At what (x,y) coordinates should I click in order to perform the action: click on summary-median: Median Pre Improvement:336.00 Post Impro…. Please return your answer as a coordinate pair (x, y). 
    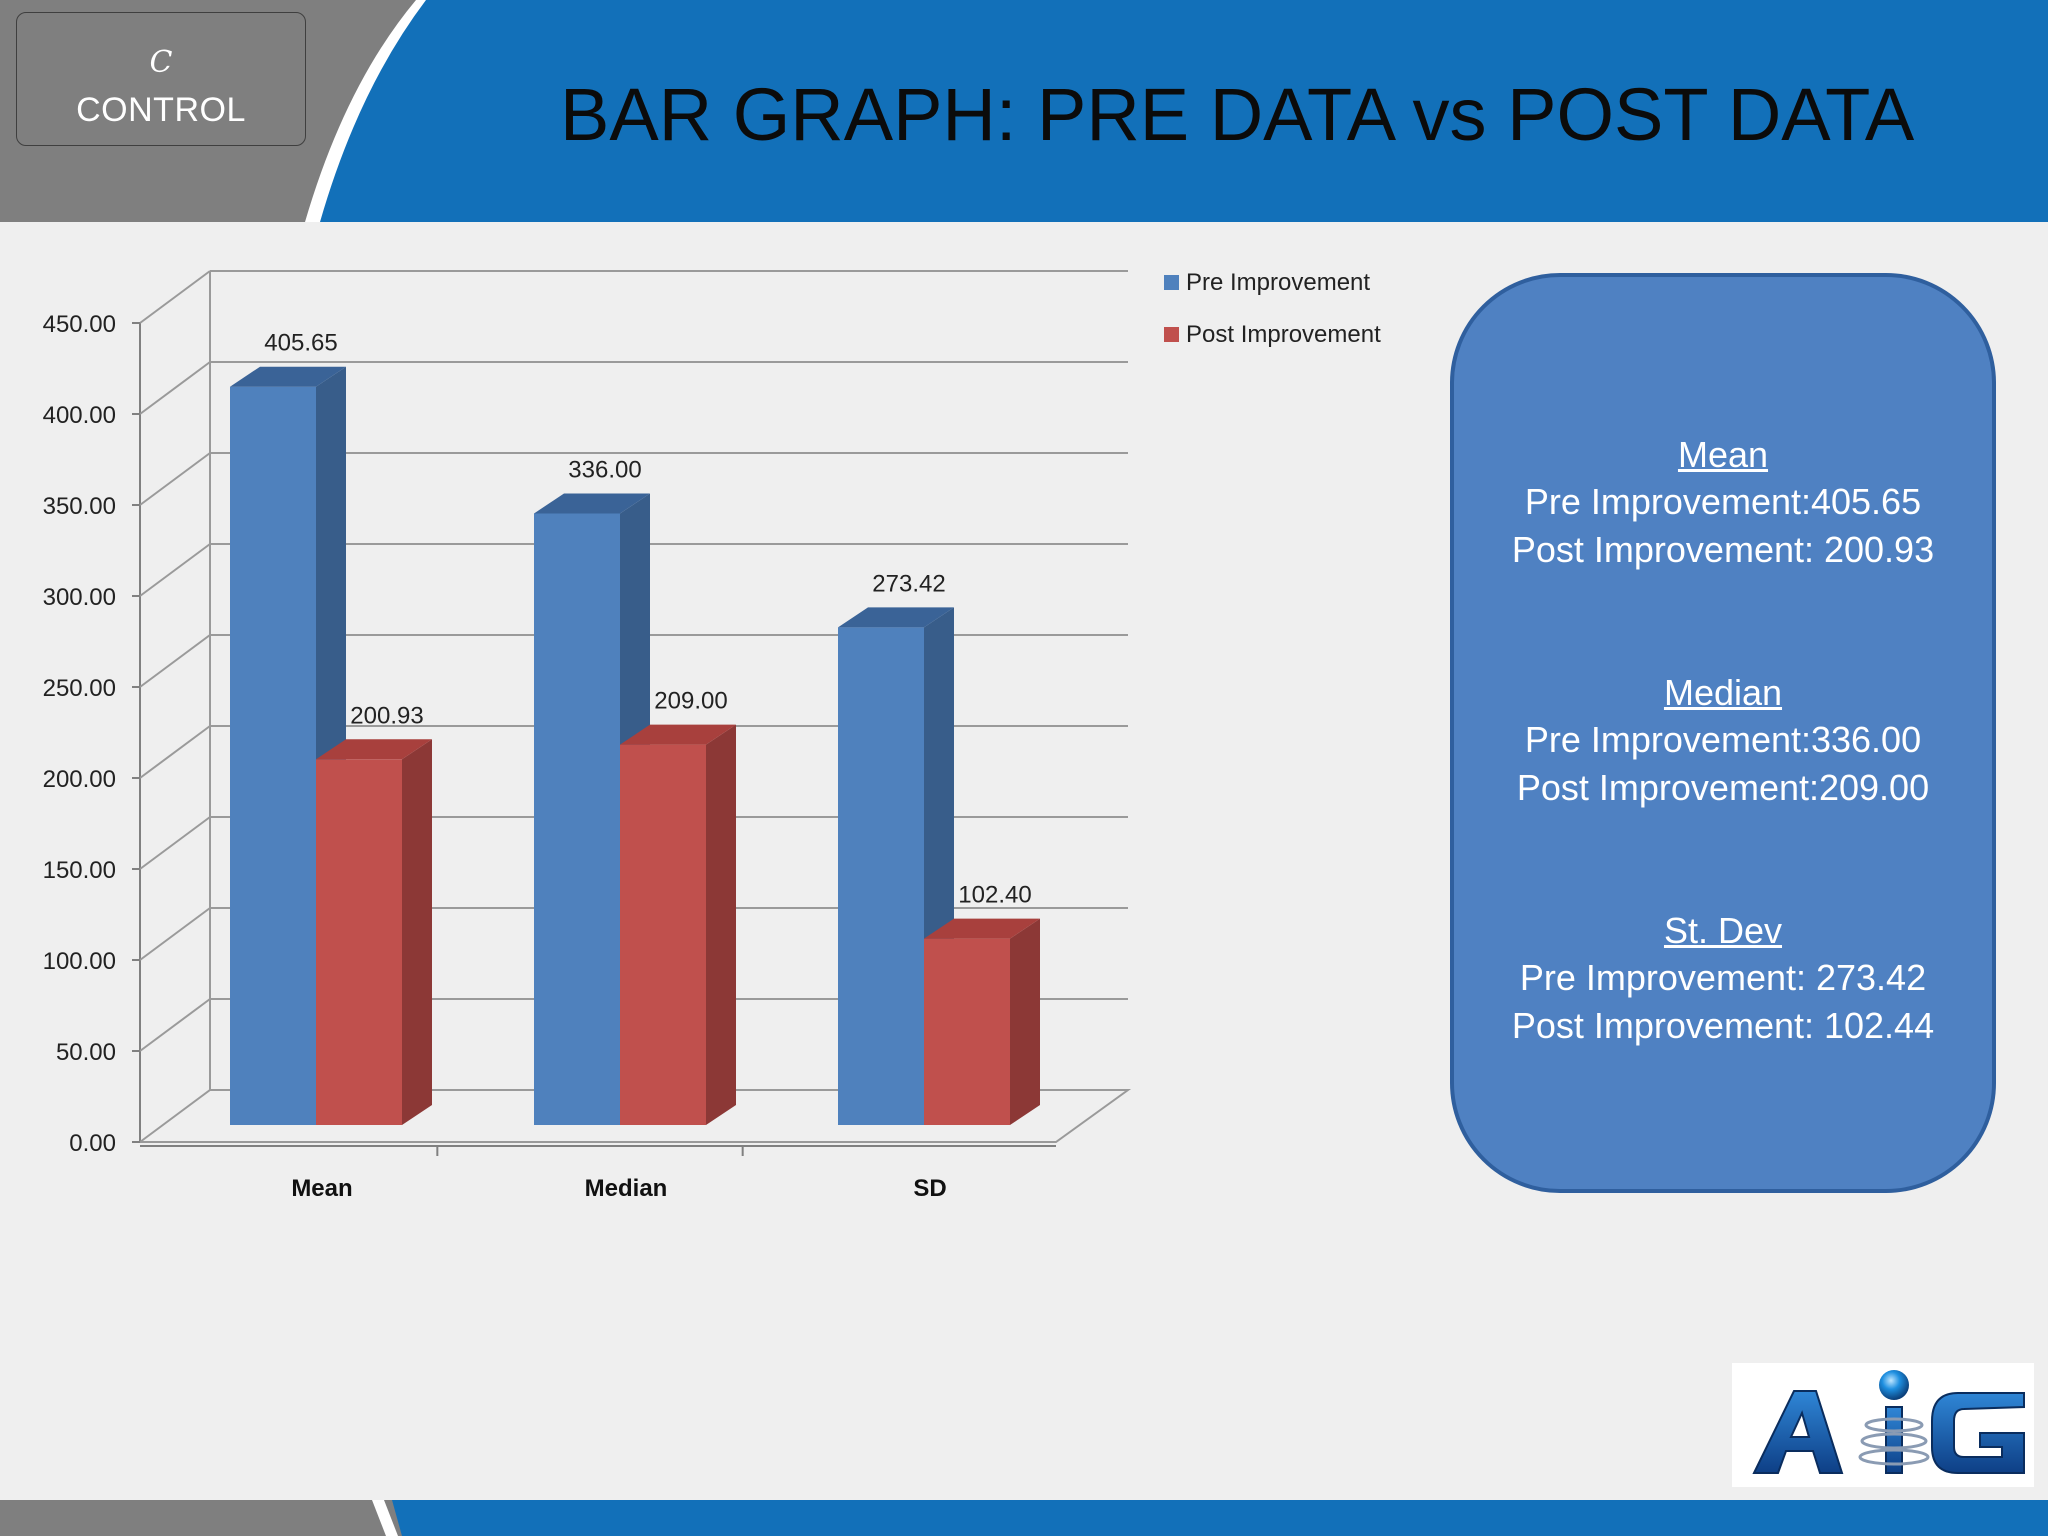
    Looking at the image, I should click on (1723, 740).